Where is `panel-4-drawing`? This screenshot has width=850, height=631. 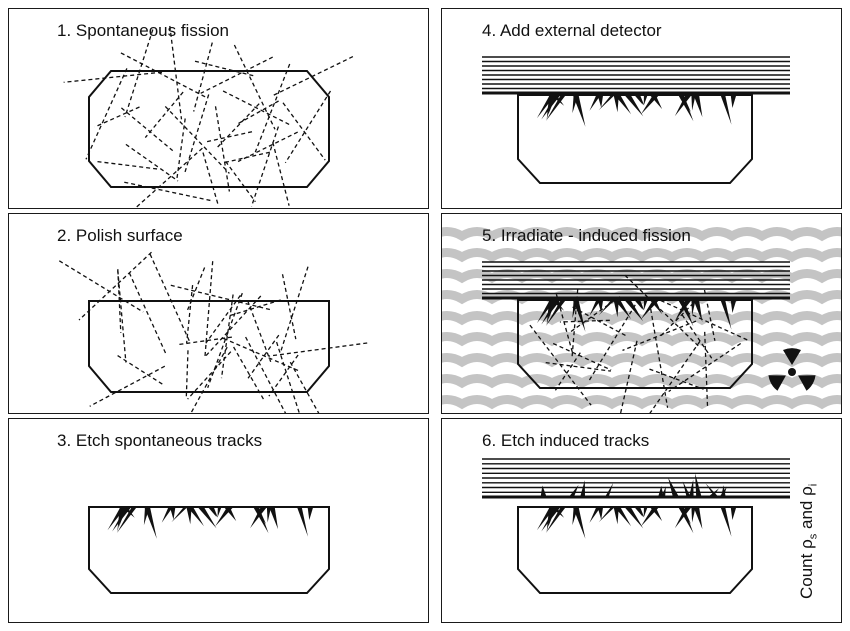
panel-4-drawing is located at coordinates (636, 120).